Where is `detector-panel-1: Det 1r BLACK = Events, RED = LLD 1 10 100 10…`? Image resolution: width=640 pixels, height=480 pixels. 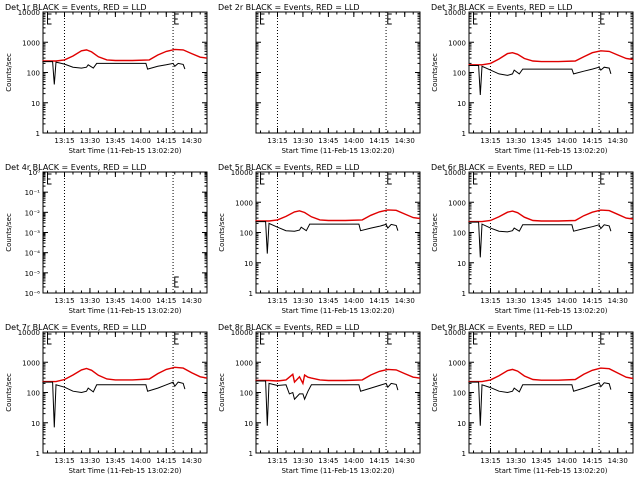
detector-panel-1: Det 1r BLACK = Events, RED = LLD 1 10 100 10… is located at coordinates (106, 79).